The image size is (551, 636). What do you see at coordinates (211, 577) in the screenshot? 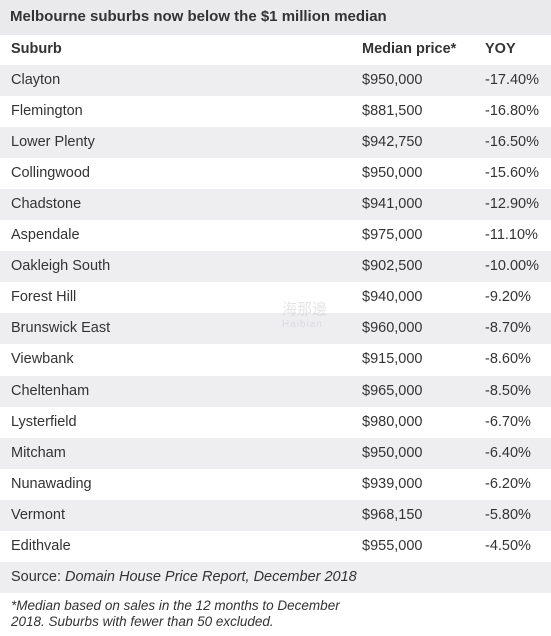
I see `source-name: Domain House Price Report, December 2018` at bounding box center [211, 577].